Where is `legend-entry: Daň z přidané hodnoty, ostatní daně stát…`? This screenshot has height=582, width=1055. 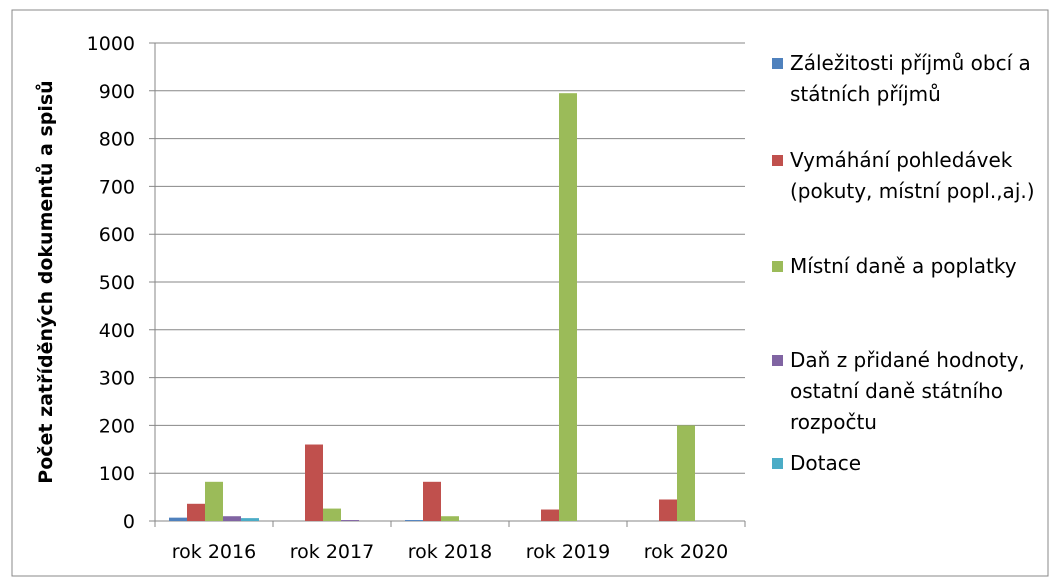
legend-entry: Daň z přidané hodnoty, ostatní daně stát… is located at coordinates (907, 391).